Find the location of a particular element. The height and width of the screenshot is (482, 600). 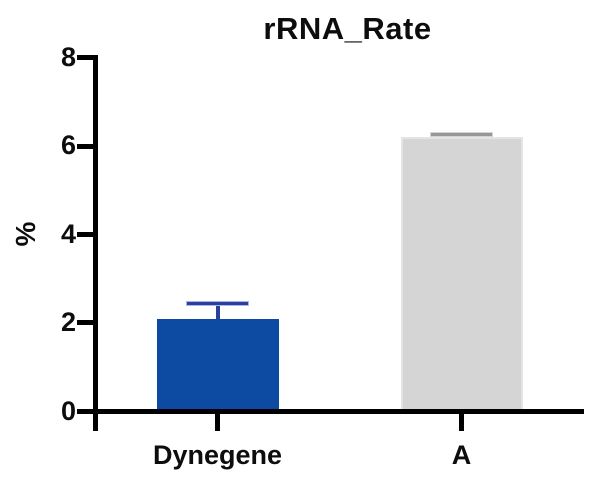

y-tick-label-6: 6 is located at coordinates (68, 145).